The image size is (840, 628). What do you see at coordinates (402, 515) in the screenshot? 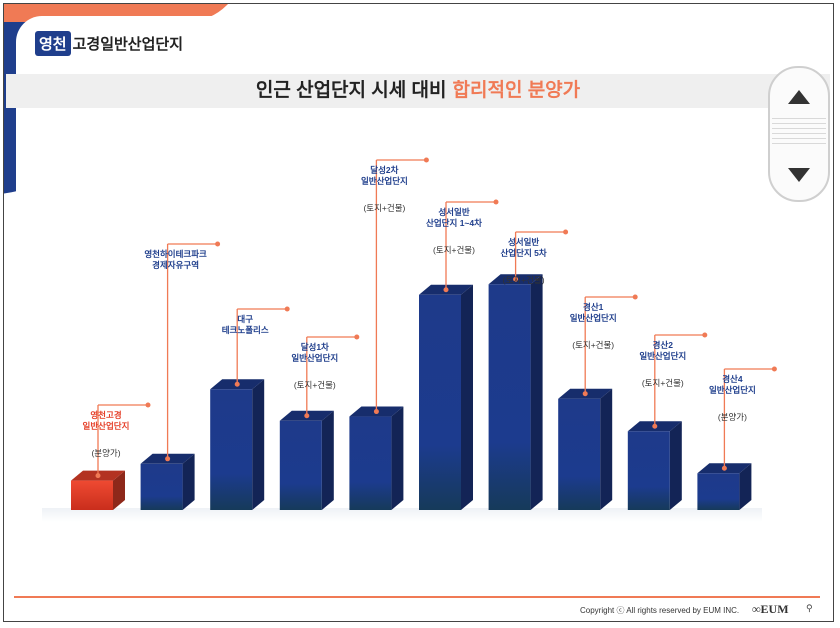
I see `chart-floor` at bounding box center [402, 515].